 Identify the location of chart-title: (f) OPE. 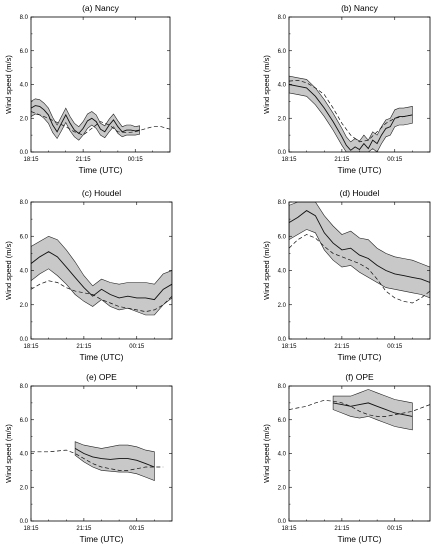
(359, 377).